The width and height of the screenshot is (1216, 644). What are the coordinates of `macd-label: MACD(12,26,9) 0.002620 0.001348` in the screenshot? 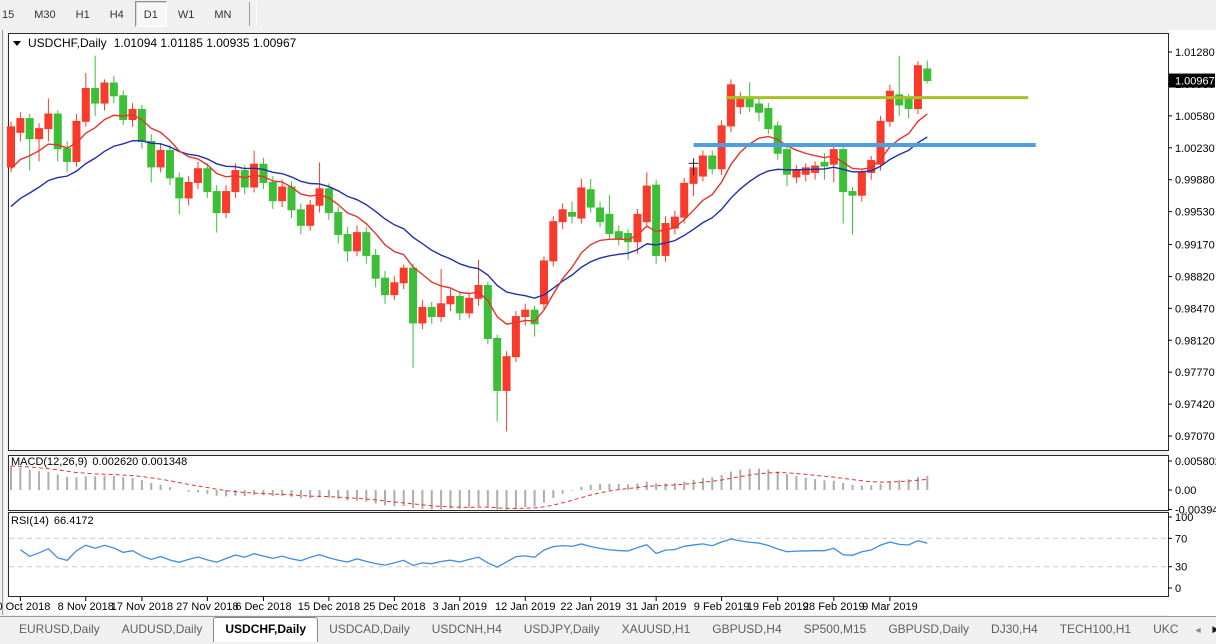 It's located at (99, 462).